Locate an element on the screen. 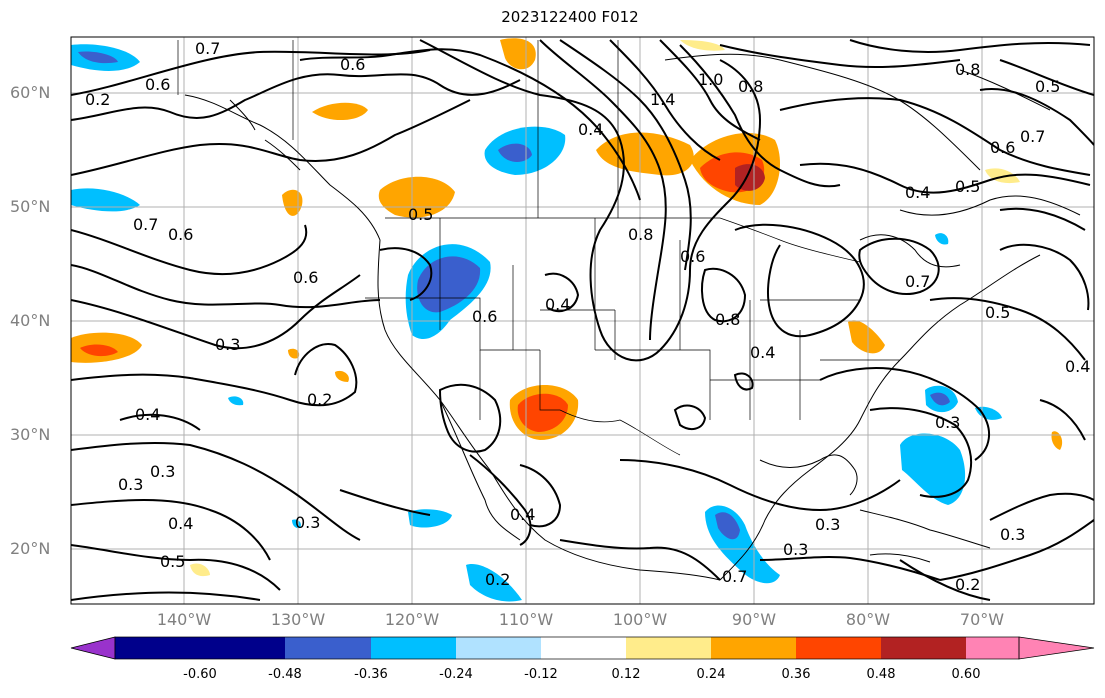 This screenshot has height=698, width=1105. colorbar-tick-label: 0.48 is located at coordinates (881, 674).